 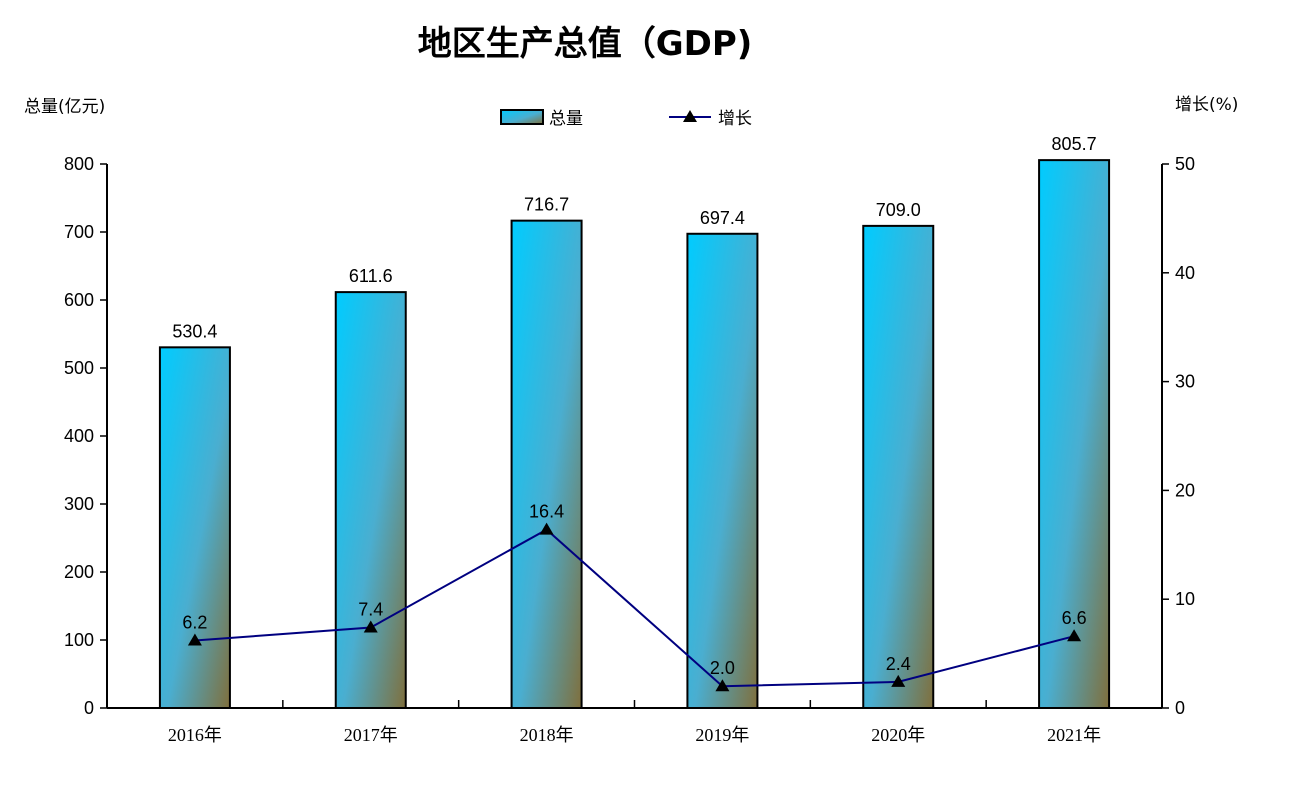 What do you see at coordinates (371, 735) in the screenshot?
I see `category-label: 2017年` at bounding box center [371, 735].